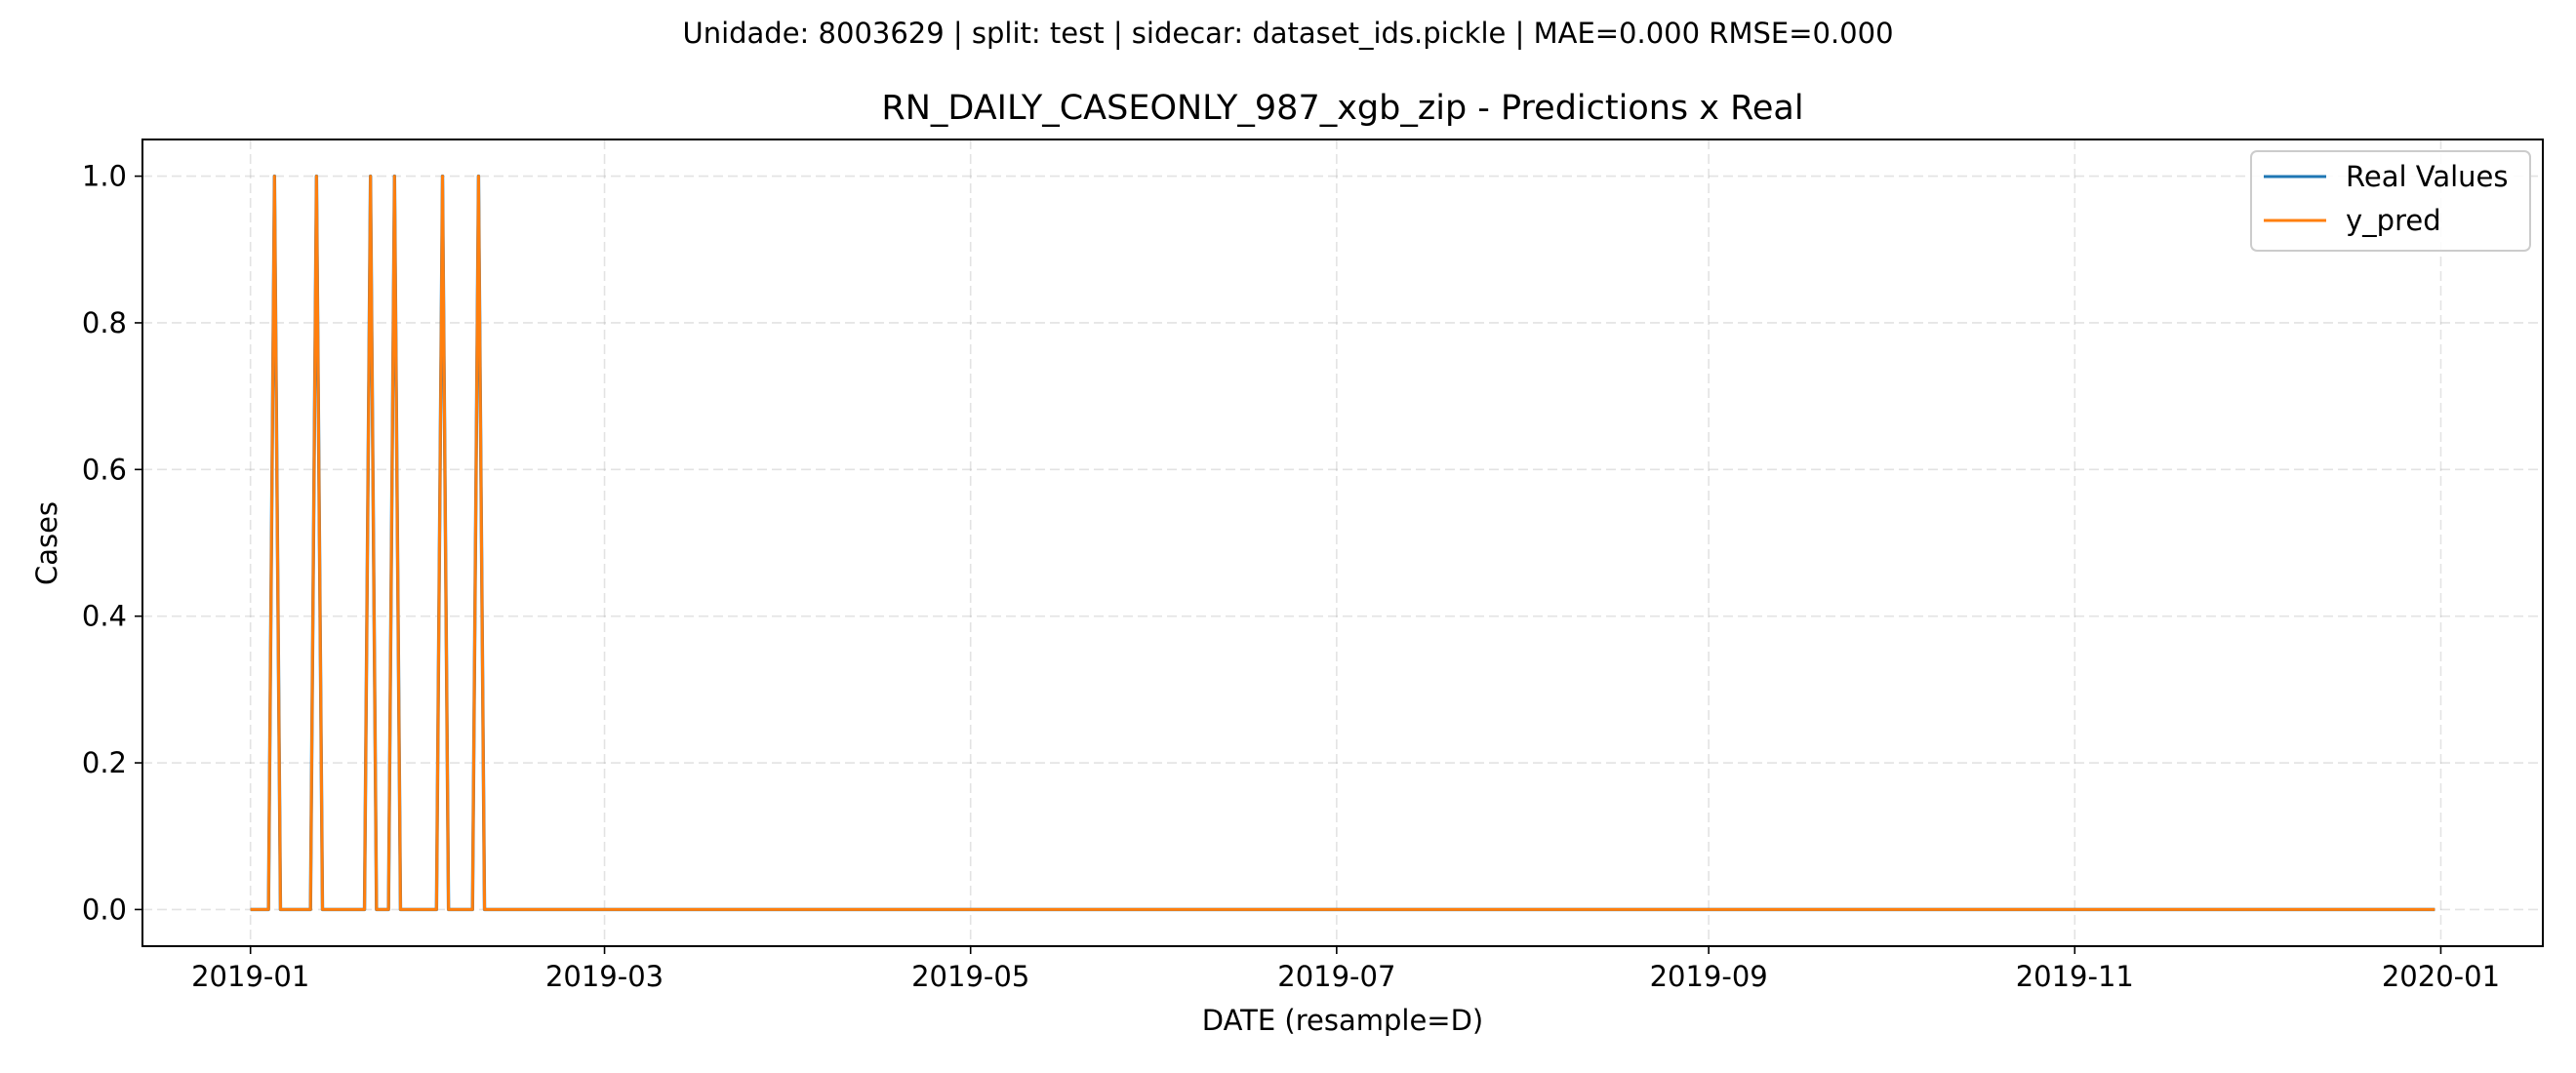 Image resolution: width=2576 pixels, height=1073 pixels. What do you see at coordinates (604, 977) in the screenshot?
I see `x-tick-label: 2019-03` at bounding box center [604, 977].